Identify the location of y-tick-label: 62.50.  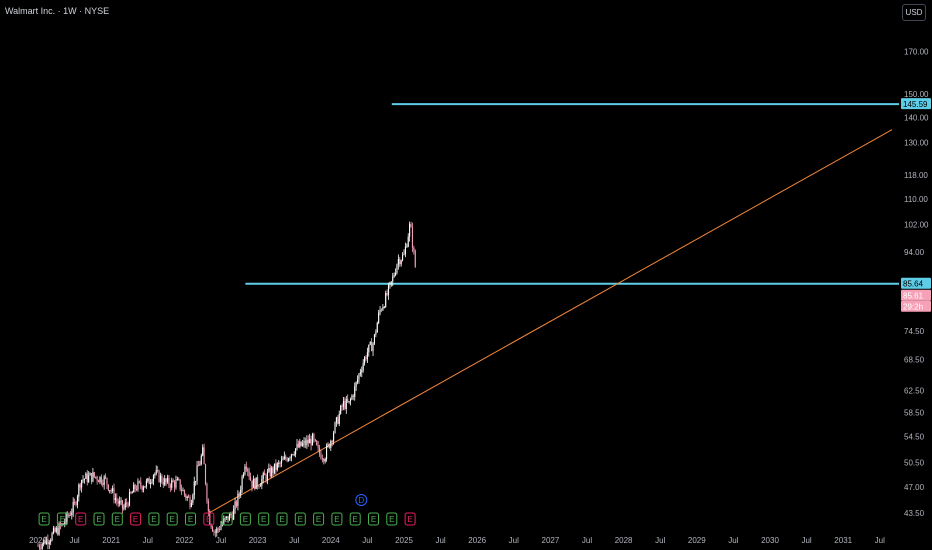
(914, 390).